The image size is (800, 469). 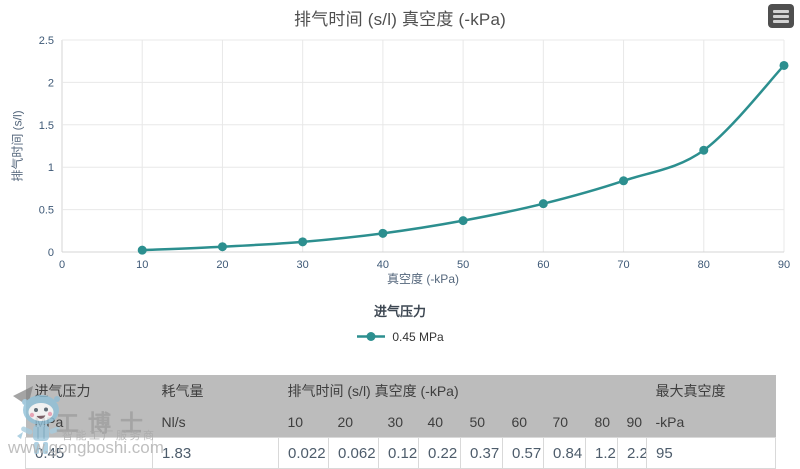 What do you see at coordinates (46, 41) in the screenshot?
I see `y-tick-label: 2.5` at bounding box center [46, 41].